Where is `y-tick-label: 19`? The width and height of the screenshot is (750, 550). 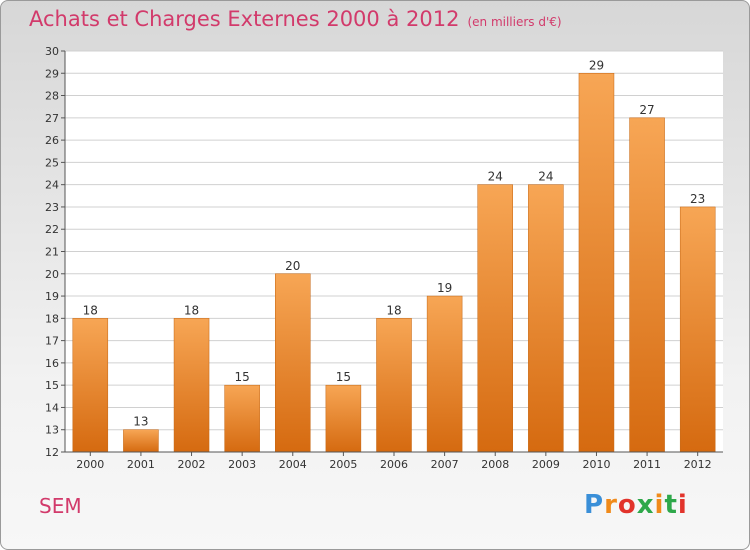
y-tick-label: 19 is located at coordinates (52, 296).